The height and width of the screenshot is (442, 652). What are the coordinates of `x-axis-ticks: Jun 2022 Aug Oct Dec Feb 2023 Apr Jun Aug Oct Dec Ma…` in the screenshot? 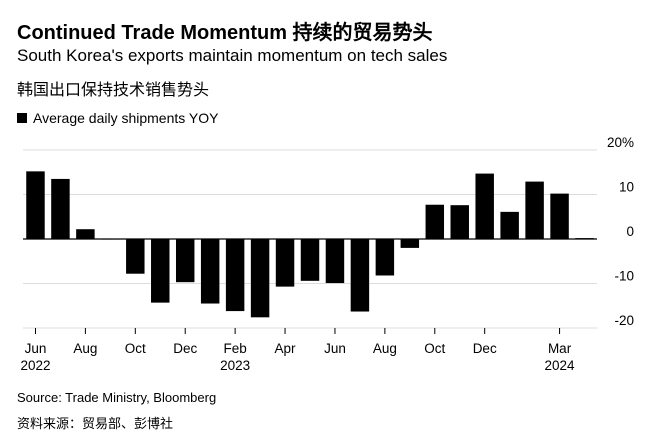 It's located at (297, 350).